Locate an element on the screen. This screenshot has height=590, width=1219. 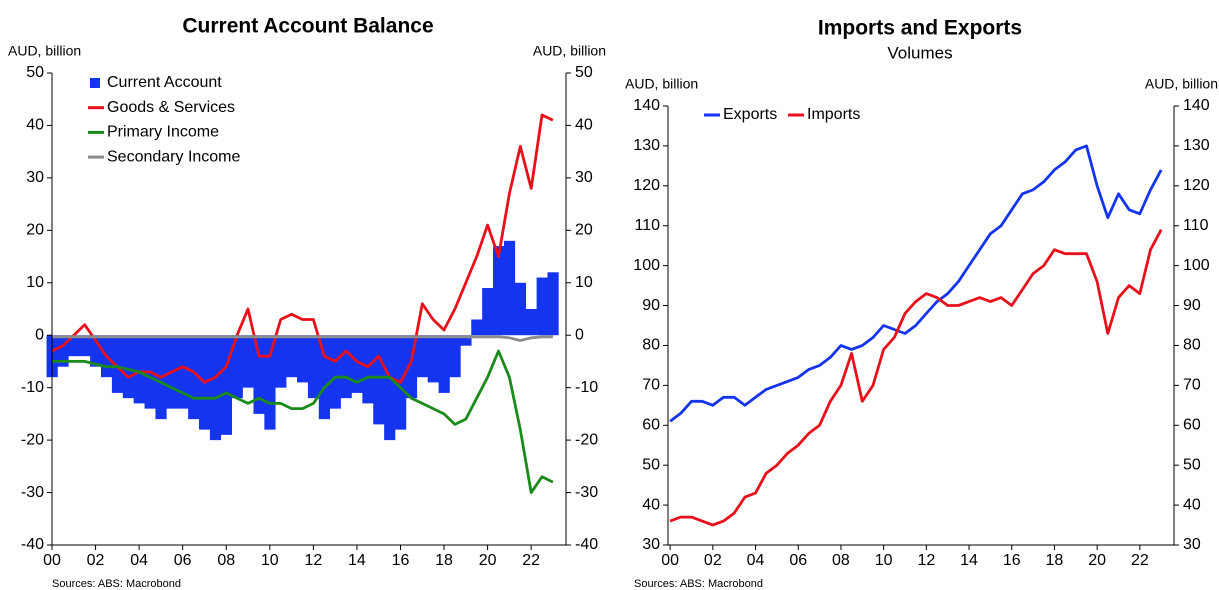
y2-tick-label: 20 is located at coordinates (584, 230).